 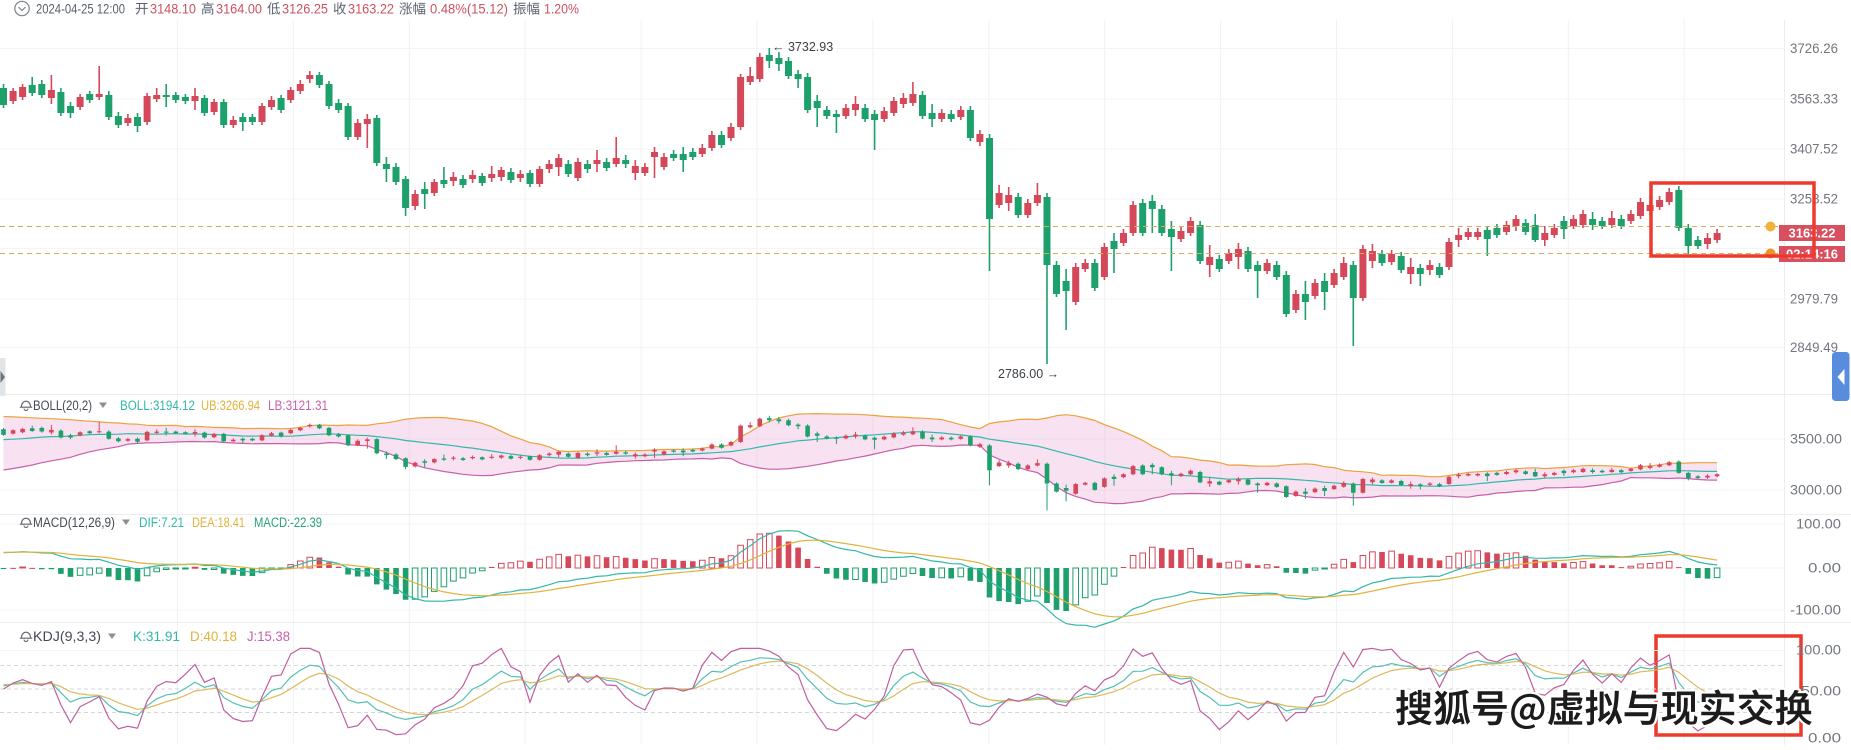 What do you see at coordinates (218, 522) in the screenshot?
I see `svg-text: DEA:18.41` at bounding box center [218, 522].